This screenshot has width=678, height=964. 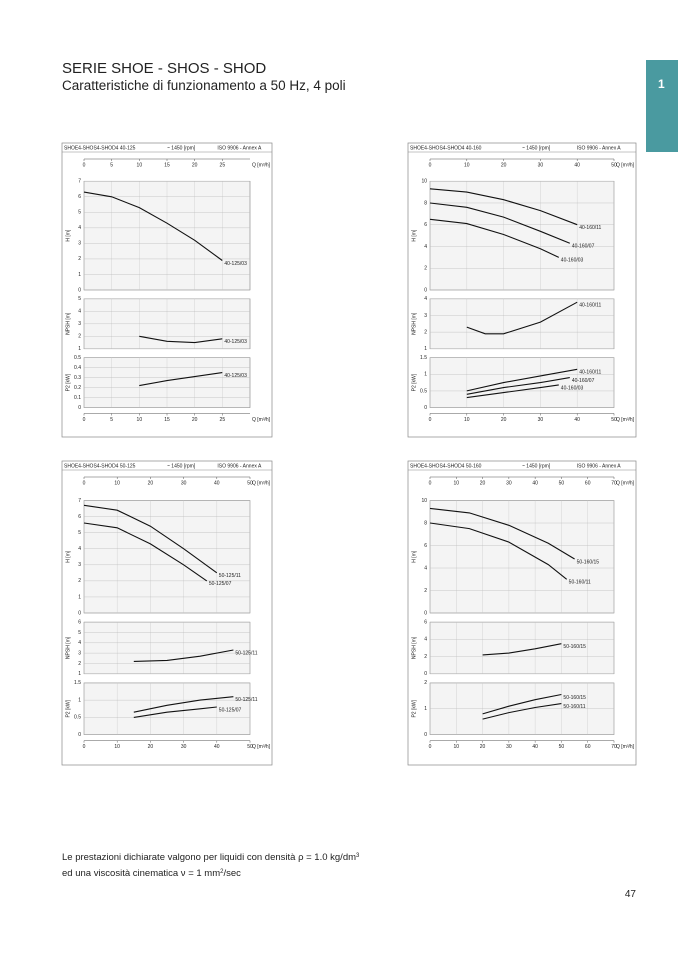 I want to click on q-tick-label: 15, so click(x=167, y=420).